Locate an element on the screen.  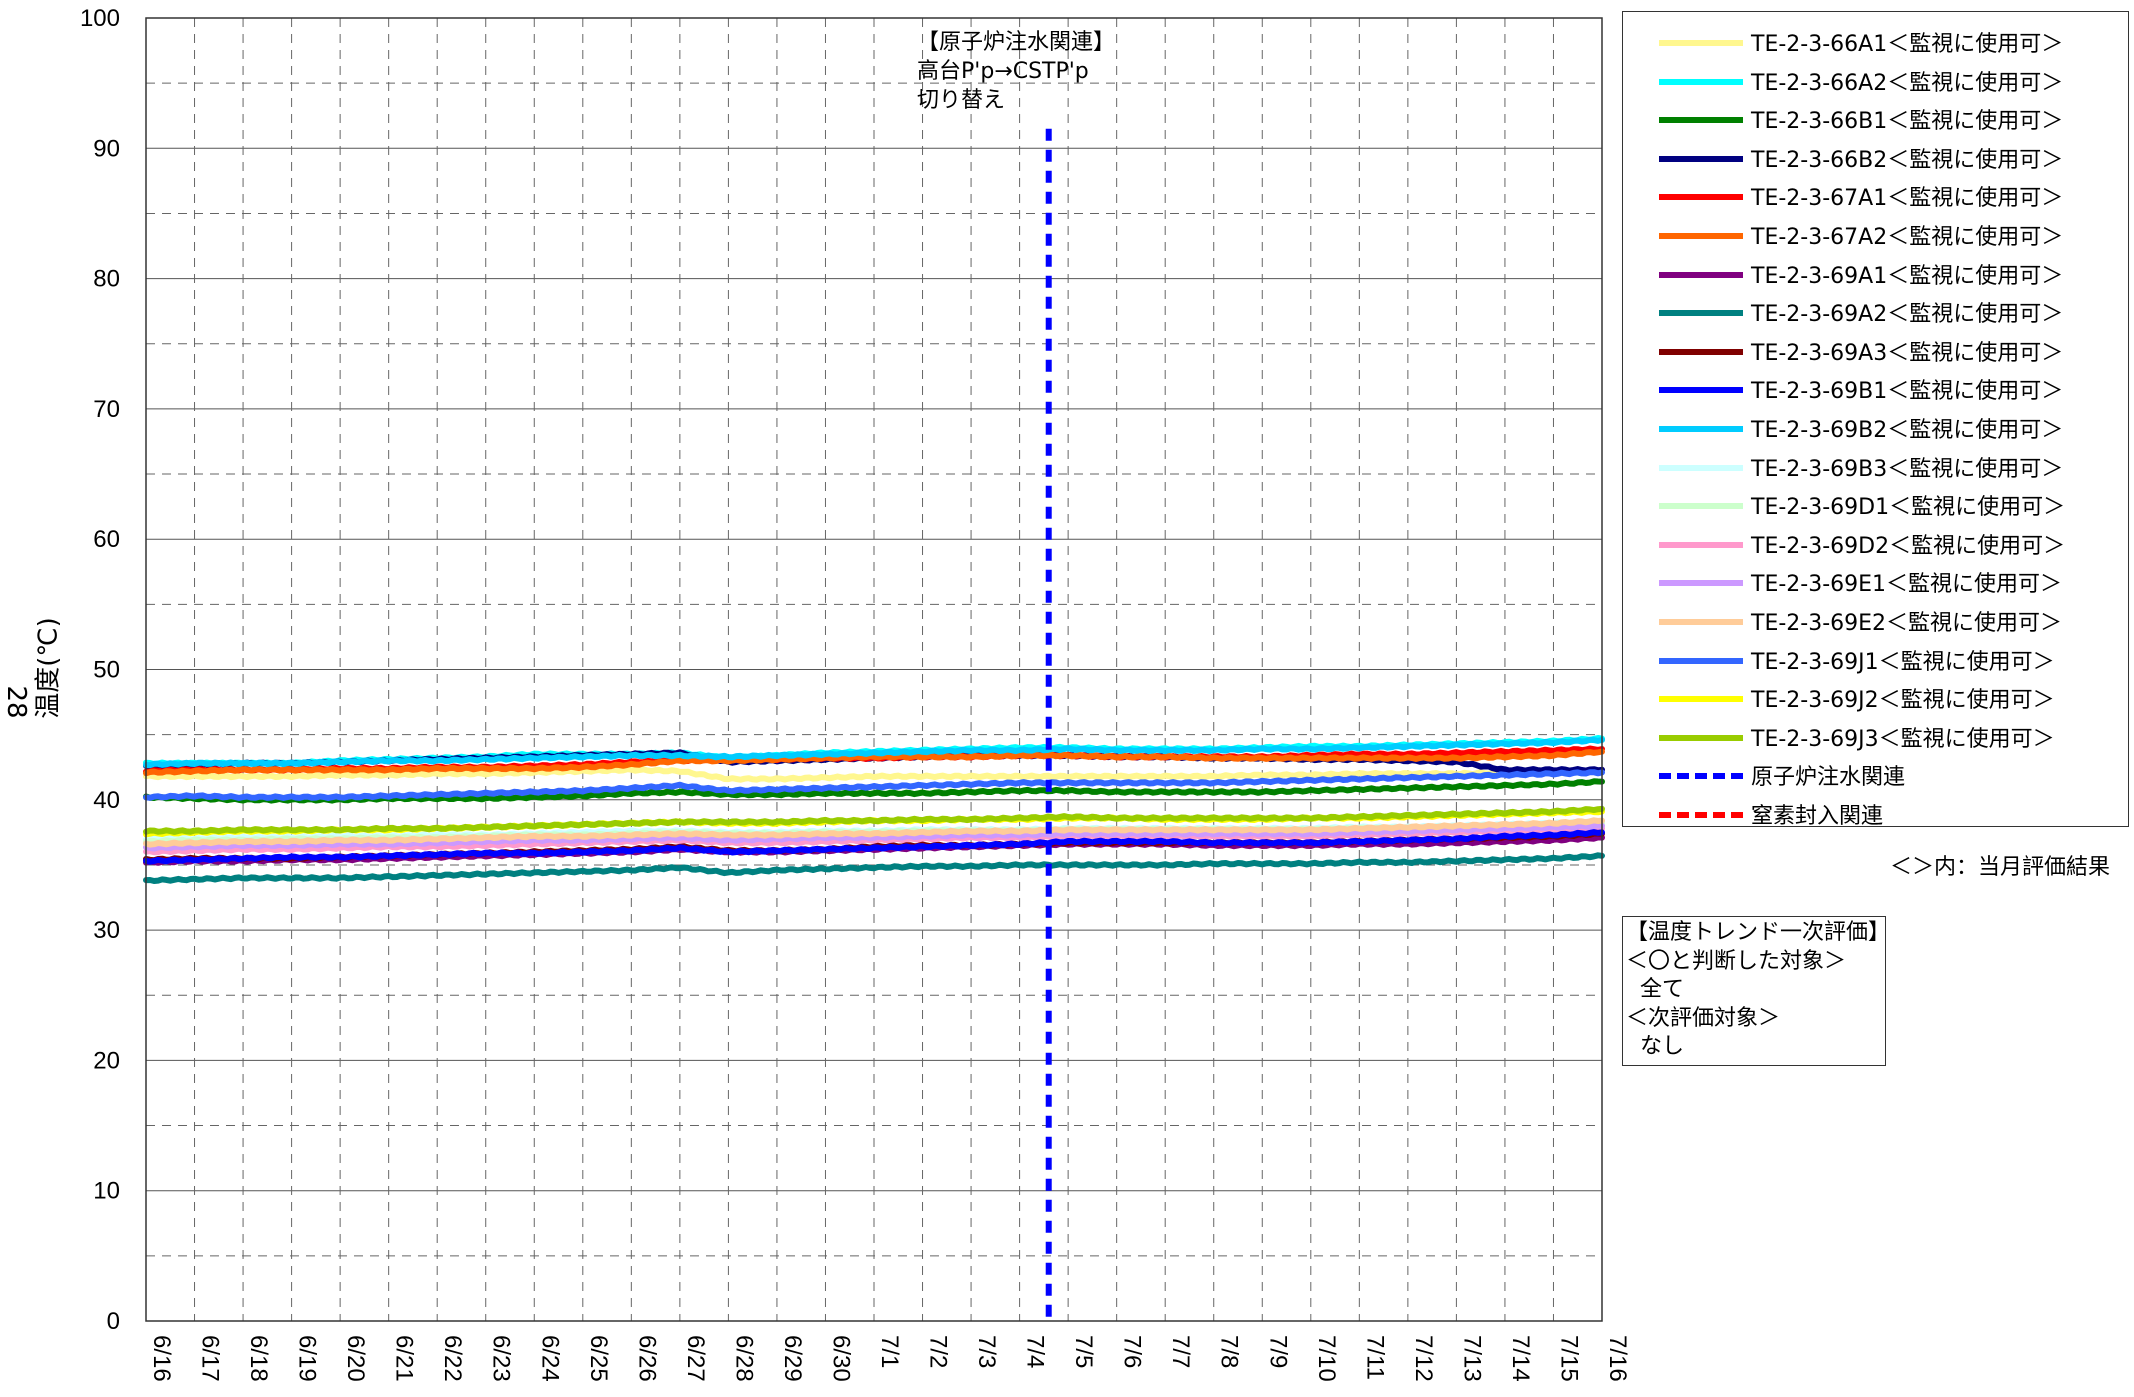
x-tick-label: 7/10 is located at coordinates (1326, 1358).